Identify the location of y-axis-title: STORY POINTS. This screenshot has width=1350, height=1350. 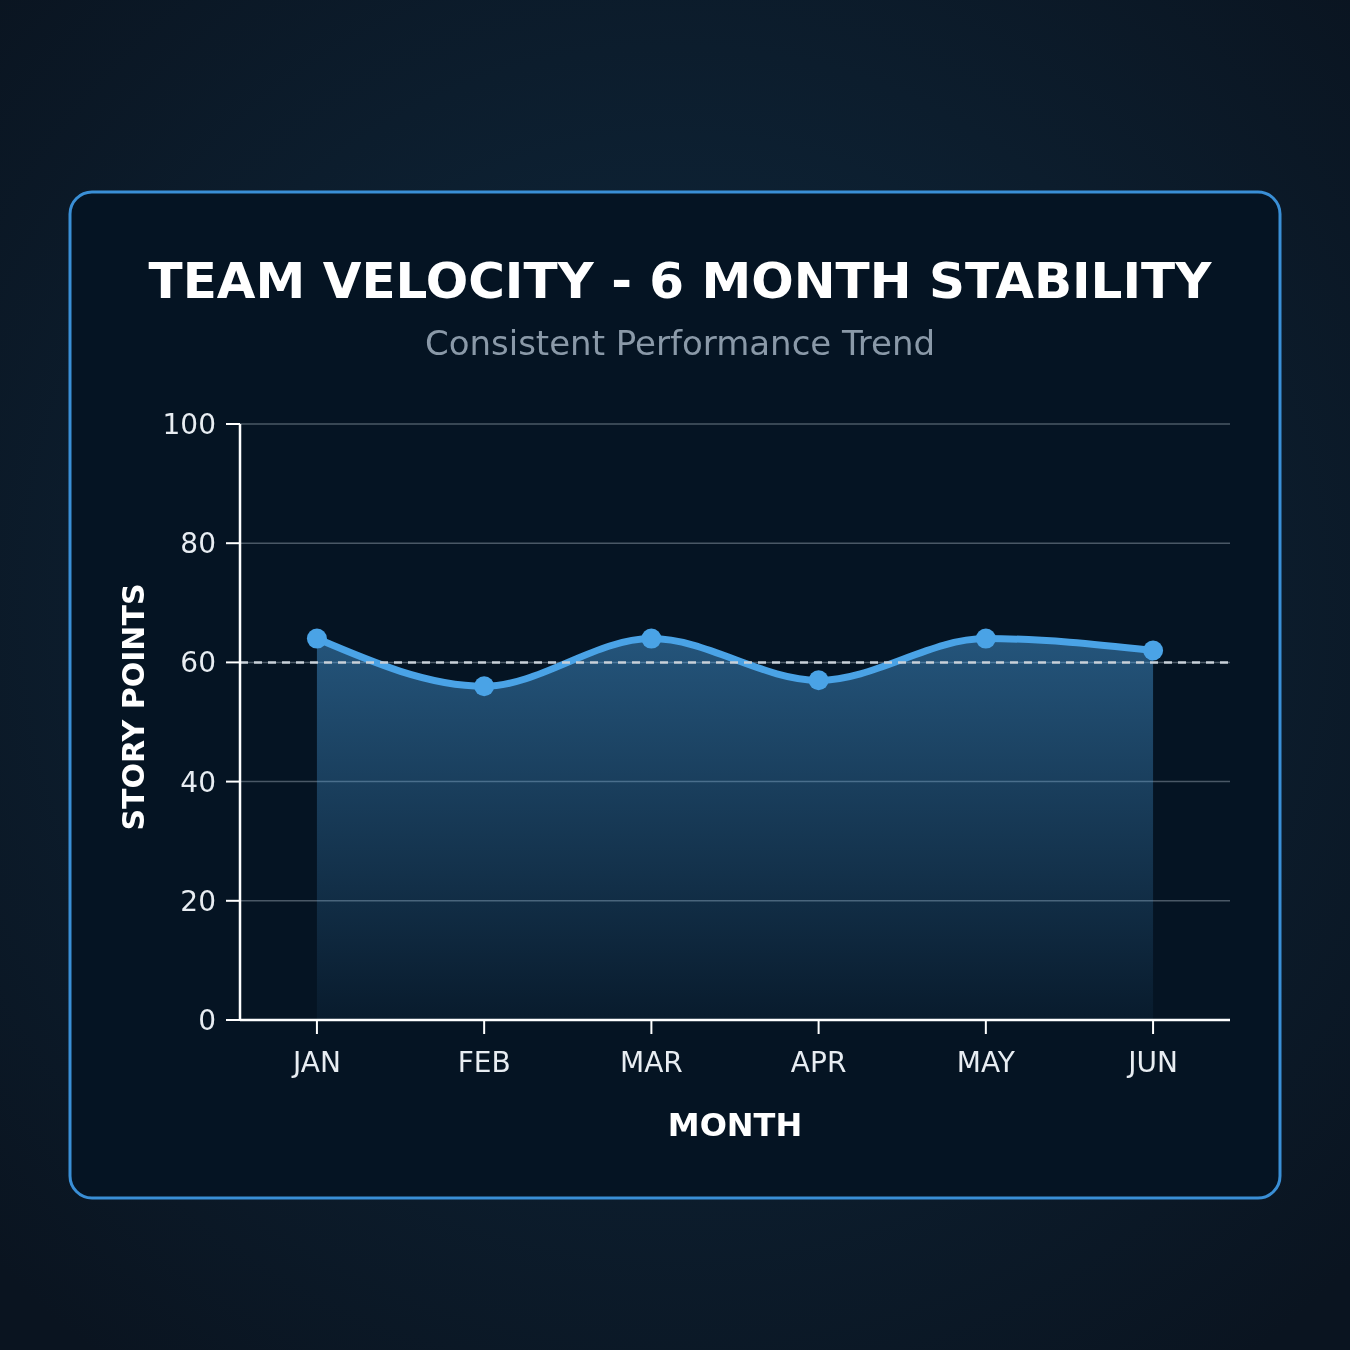
(133, 707).